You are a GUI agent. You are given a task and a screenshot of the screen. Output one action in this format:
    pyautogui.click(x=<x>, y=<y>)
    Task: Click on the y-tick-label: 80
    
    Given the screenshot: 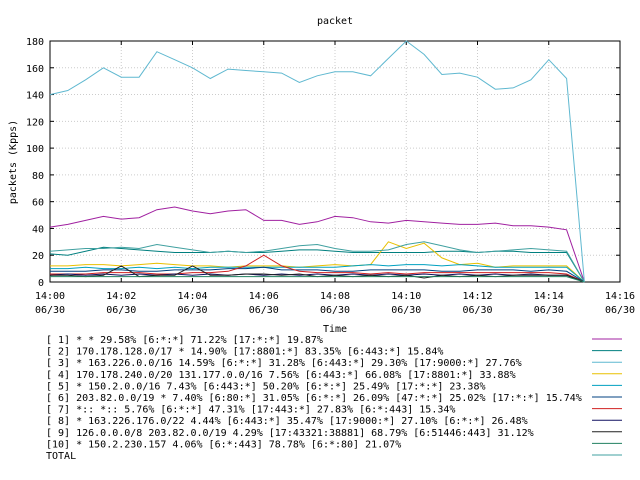 What is the action you would take?
    pyautogui.click(x=38, y=176)
    